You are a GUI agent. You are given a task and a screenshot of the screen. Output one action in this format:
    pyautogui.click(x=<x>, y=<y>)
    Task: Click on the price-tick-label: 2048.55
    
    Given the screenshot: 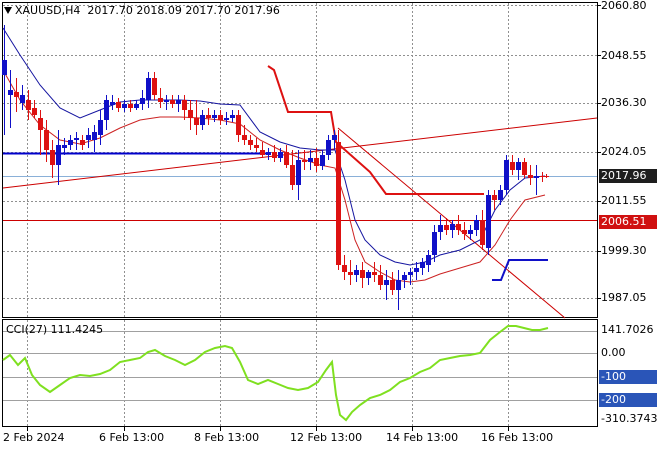 What is the action you would take?
    pyautogui.click(x=624, y=55)
    